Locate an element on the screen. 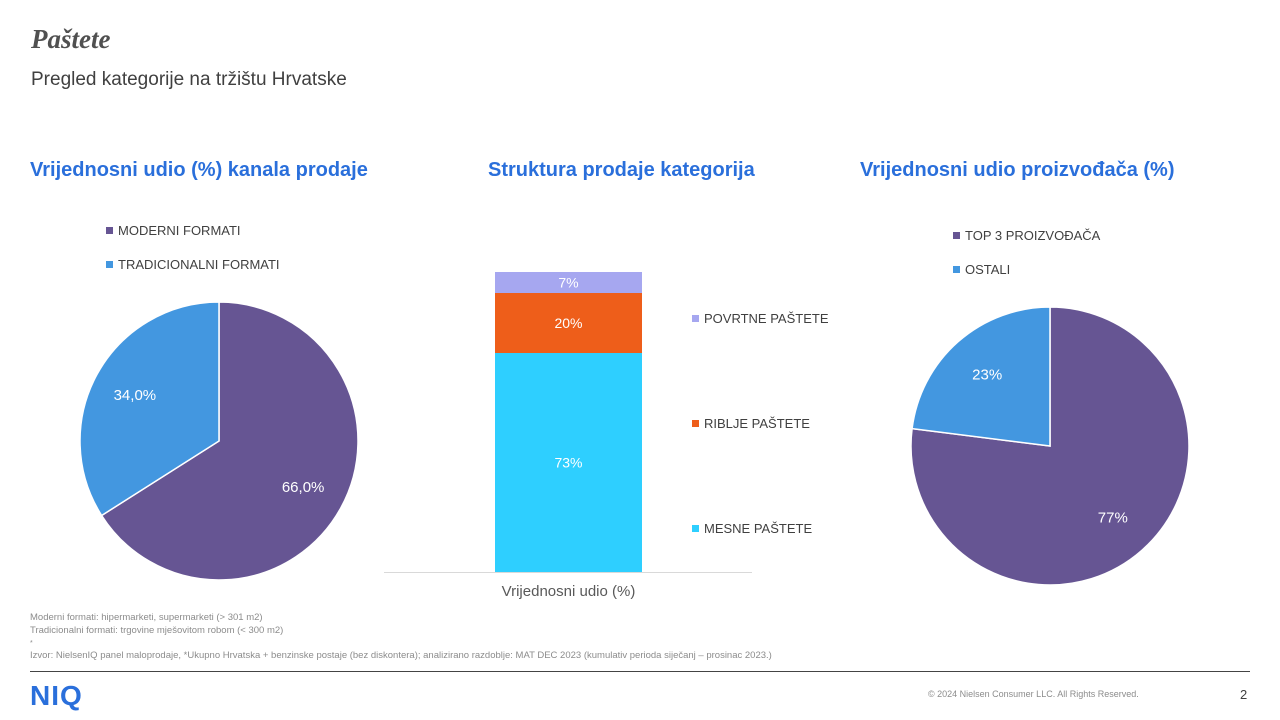 The height and width of the screenshot is (720, 1280). bar-data-label-2: 7% is located at coordinates (568, 283).